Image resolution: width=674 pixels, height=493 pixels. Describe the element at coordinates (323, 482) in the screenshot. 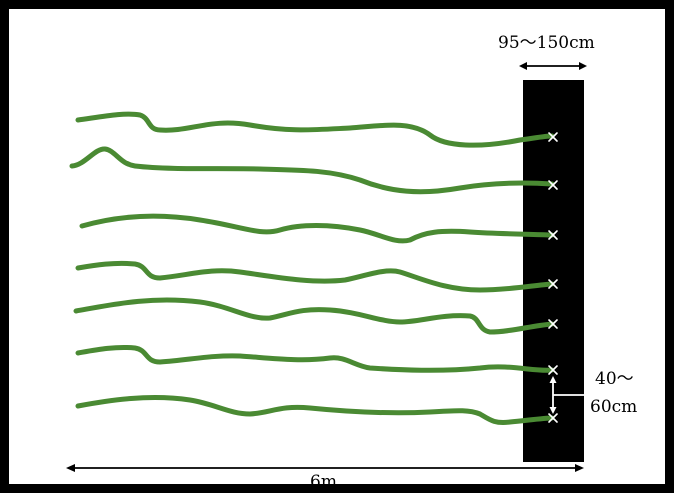

I see `length-label: 6m` at that location.